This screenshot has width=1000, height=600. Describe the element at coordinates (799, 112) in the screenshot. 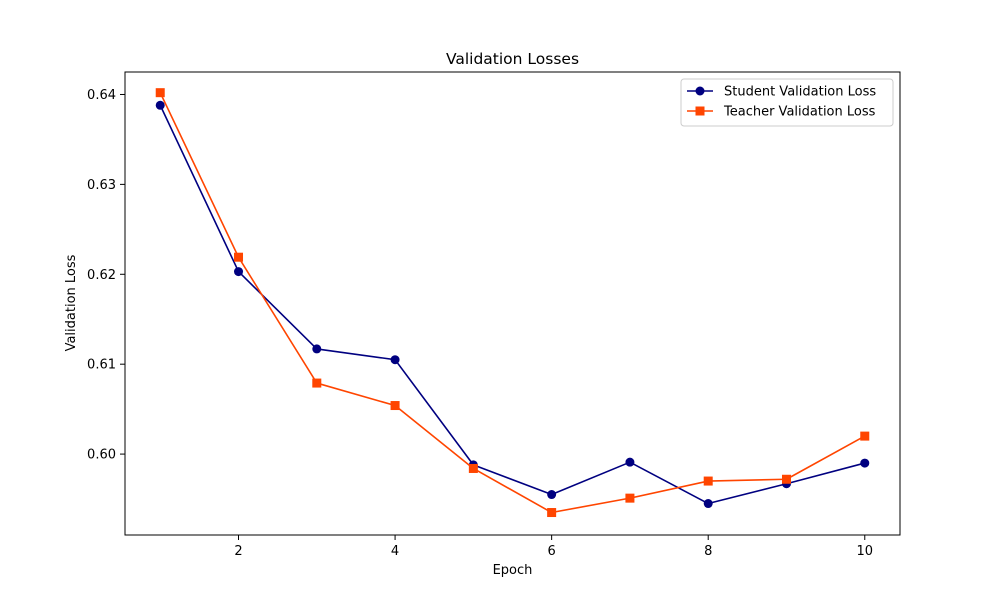

I see `legend-label: Teacher Validation Loss` at that location.